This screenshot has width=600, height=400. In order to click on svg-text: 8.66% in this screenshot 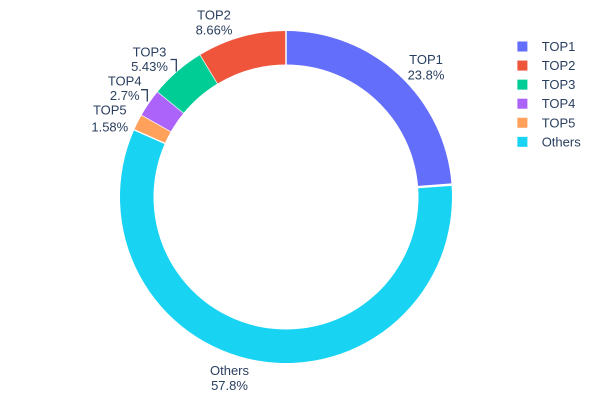, I will do `click(214, 30)`.